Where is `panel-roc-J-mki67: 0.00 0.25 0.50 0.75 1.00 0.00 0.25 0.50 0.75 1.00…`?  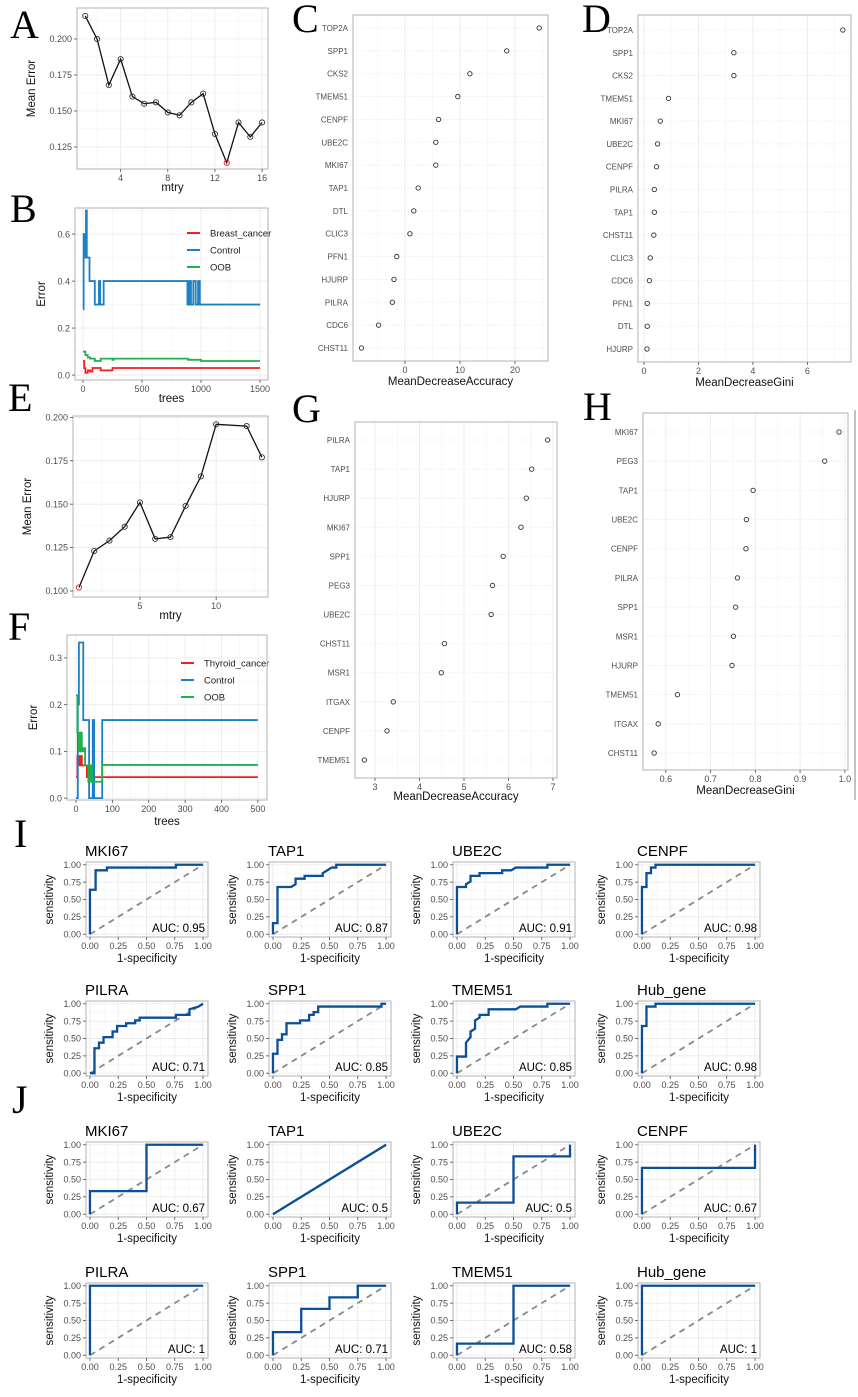 panel-roc-J-mki67: 0.00 0.25 0.50 0.75 1.00 0.00 0.25 0.50 0.75 1.00… is located at coordinates (128, 1184).